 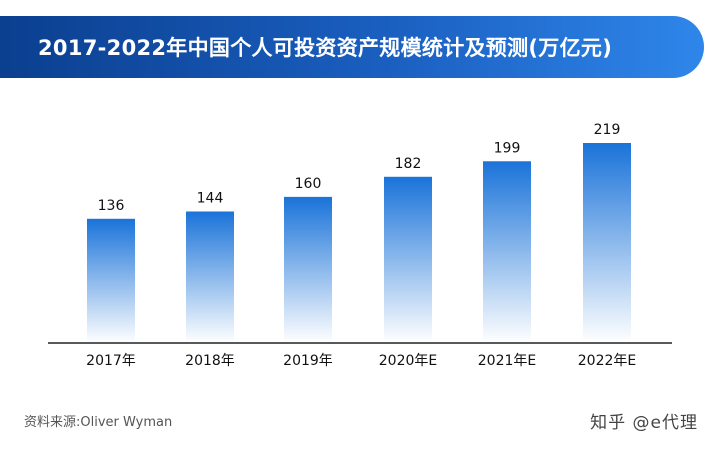 What do you see at coordinates (644, 423) in the screenshot?
I see `watermark-brand: 知乎 @e代理` at bounding box center [644, 423].